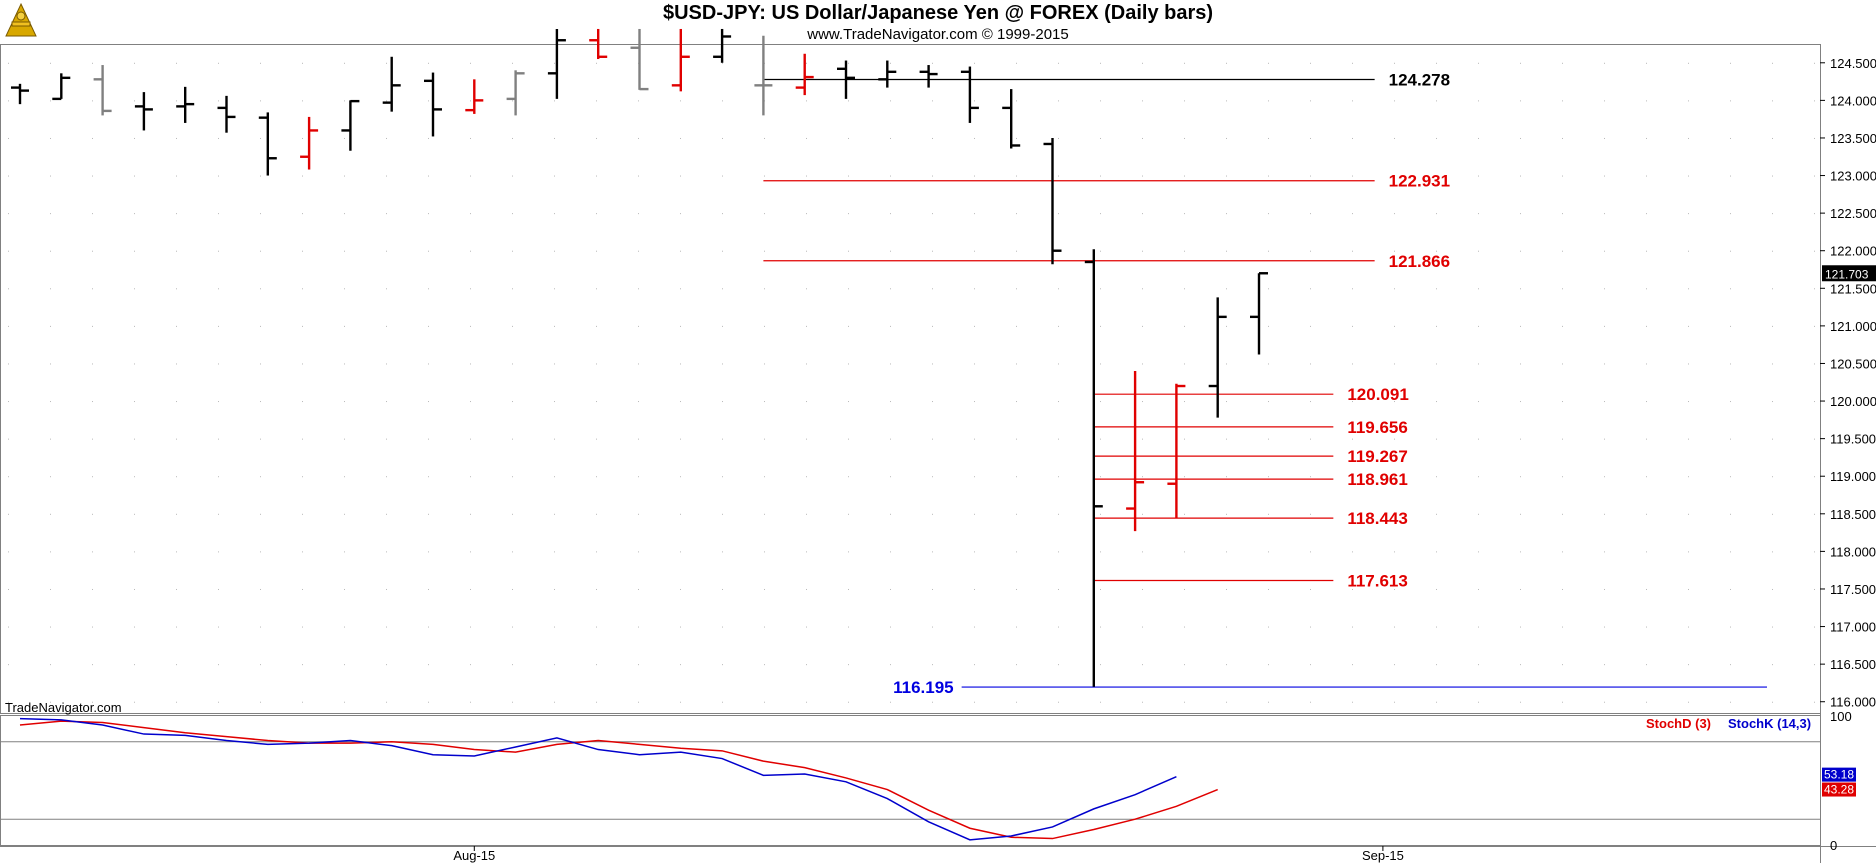  Describe the element at coordinates (1839, 790) in the screenshot. I see `stochd-value-label: 43.28` at that location.